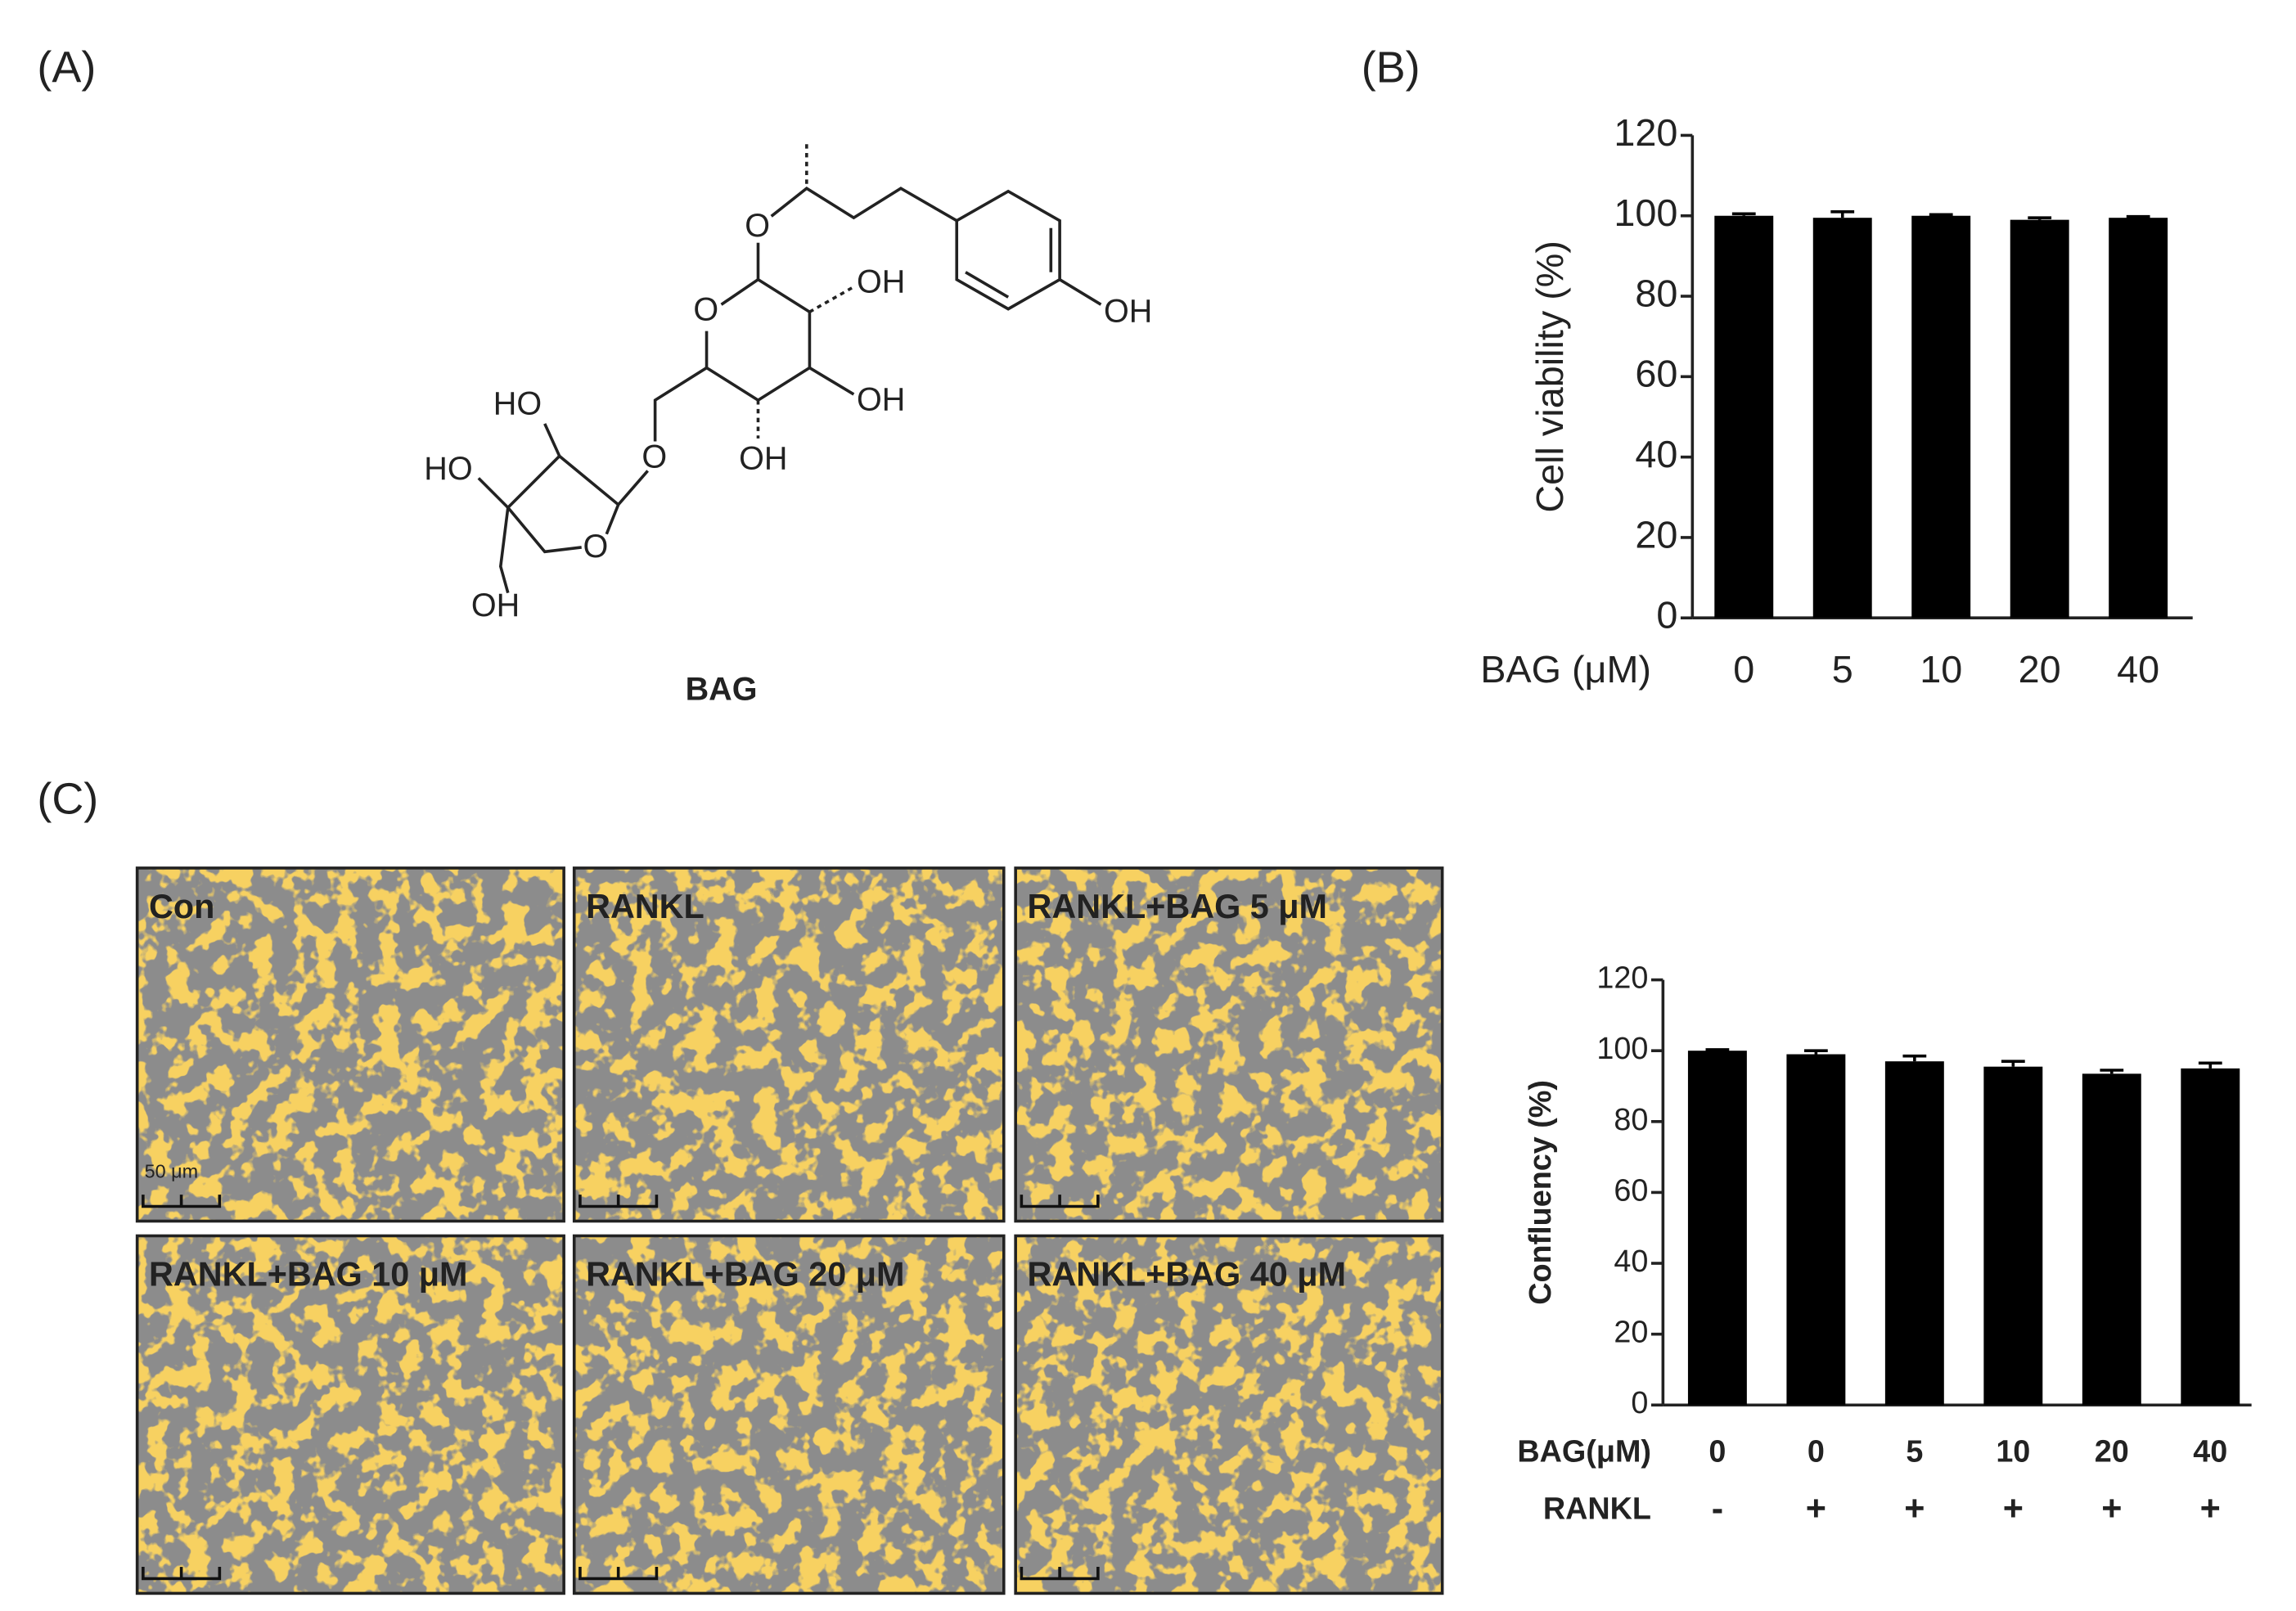 The width and height of the screenshot is (2296, 1611). I want to click on x-axis-label: BAG(μM), so click(1584, 1452).